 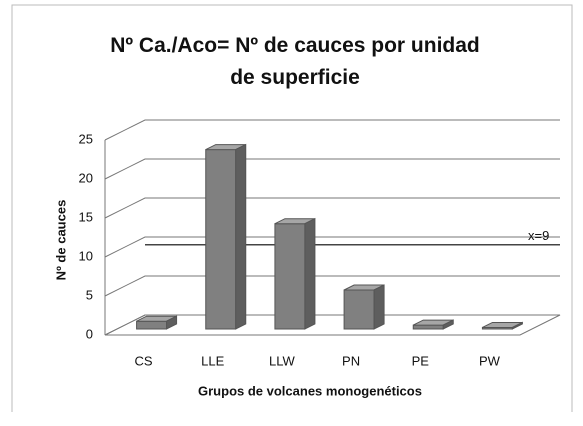 I want to click on x-tick-label: PE, so click(x=421, y=360).